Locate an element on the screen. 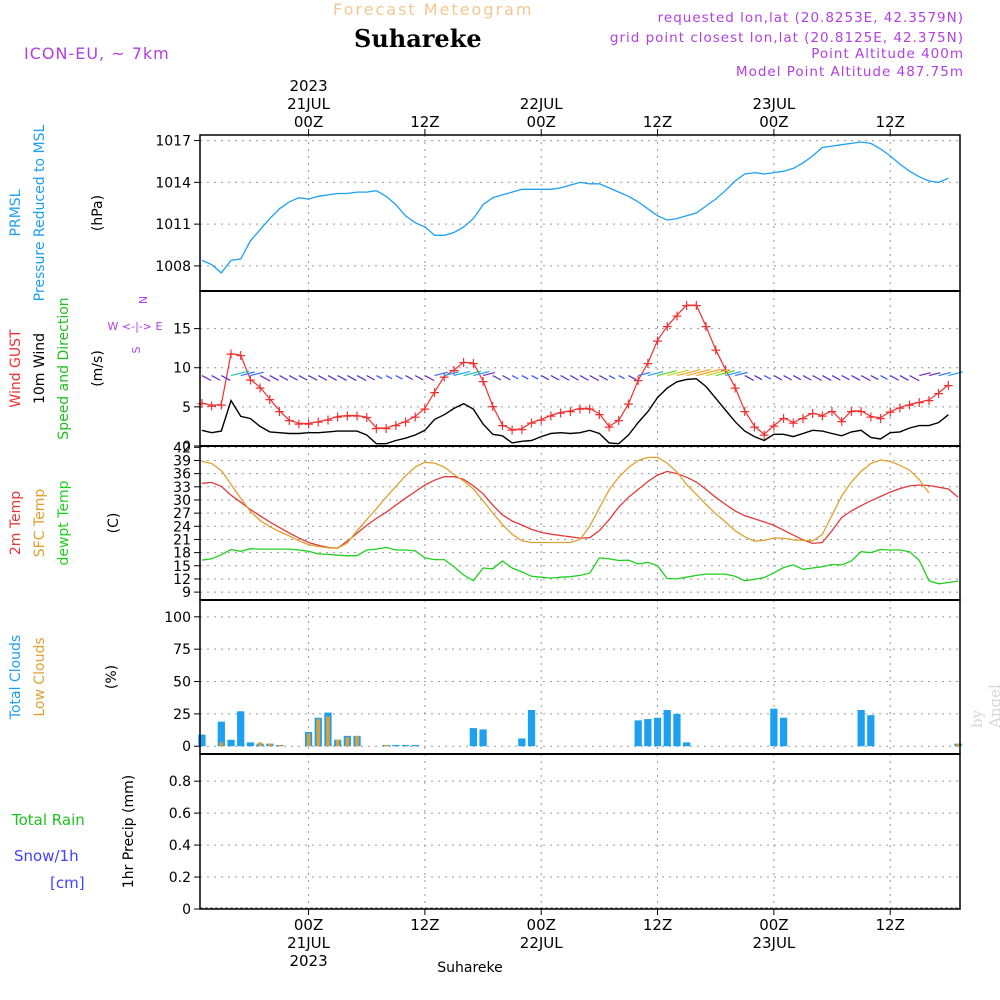  y-tick-label: 1017 is located at coordinates (173, 142).